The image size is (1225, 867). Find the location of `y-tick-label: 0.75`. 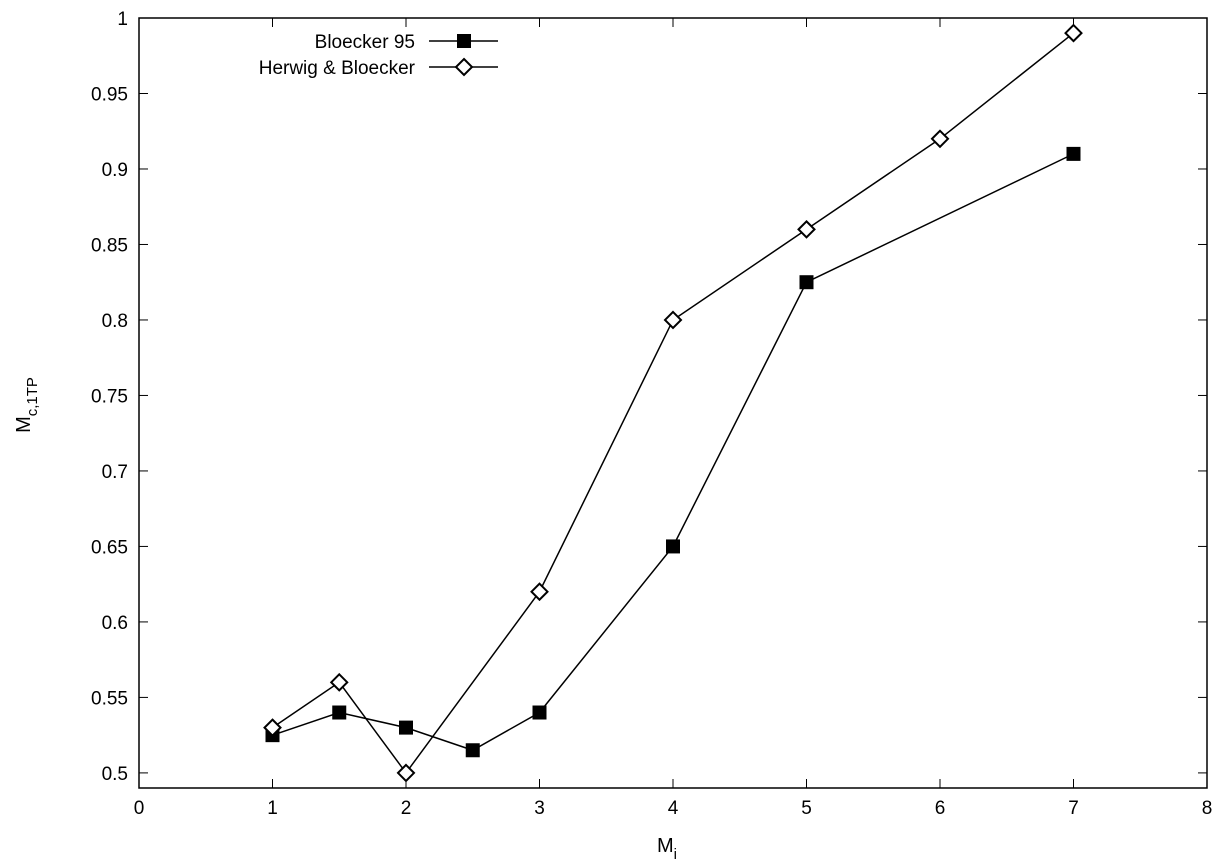

y-tick-label: 0.75 is located at coordinates (109, 396).